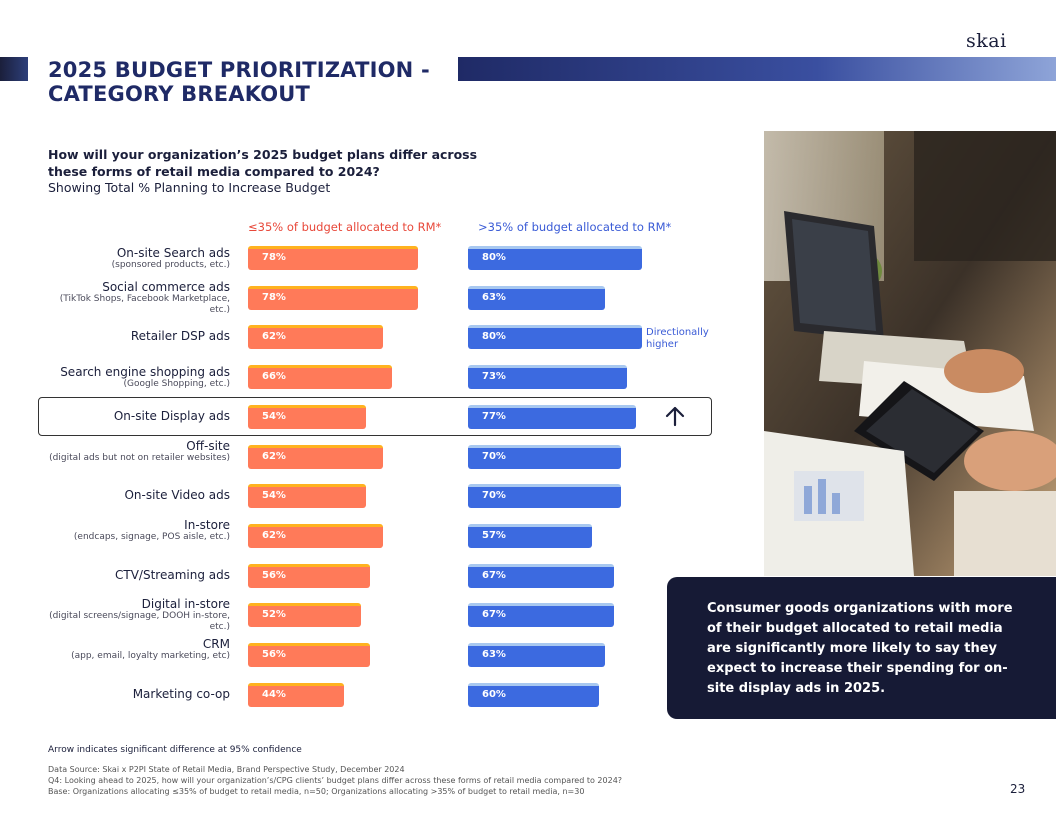 Image resolution: width=1056 pixels, height=816 pixels. I want to click on significance-highlight-row, so click(375, 416).